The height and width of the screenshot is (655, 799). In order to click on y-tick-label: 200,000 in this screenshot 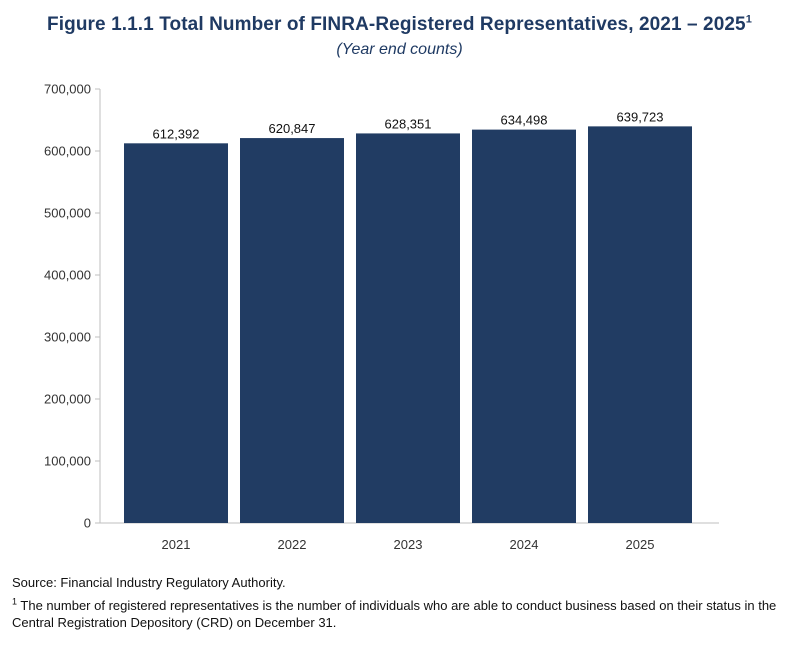, I will do `click(67, 399)`.